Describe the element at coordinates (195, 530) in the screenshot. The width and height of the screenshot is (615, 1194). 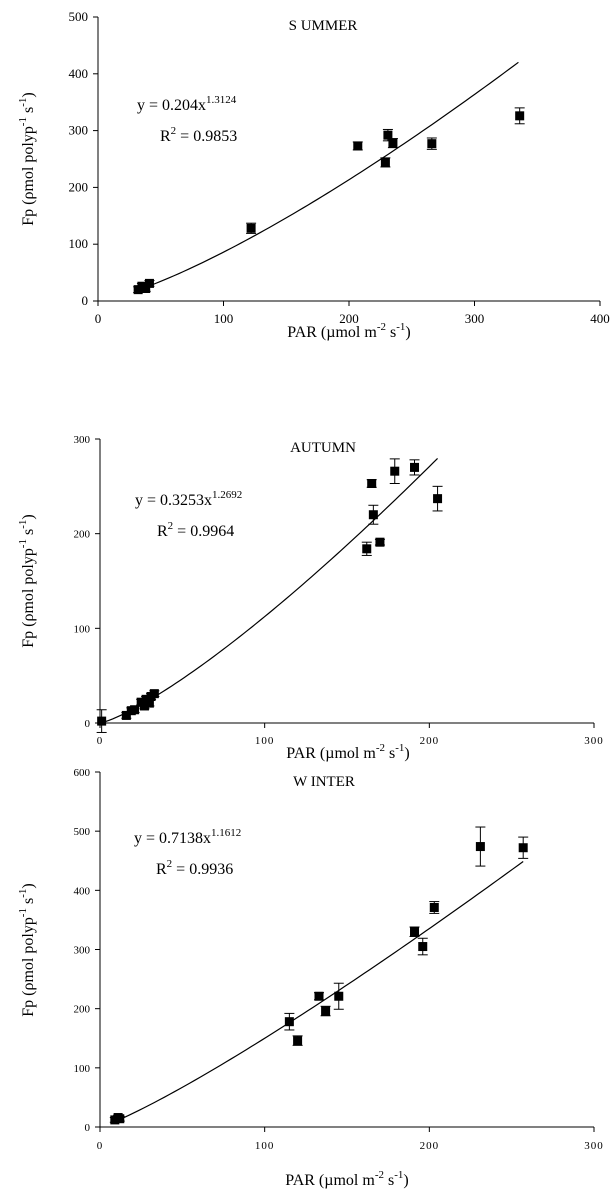
I see `r-squared: R2 = 0.9964` at that location.